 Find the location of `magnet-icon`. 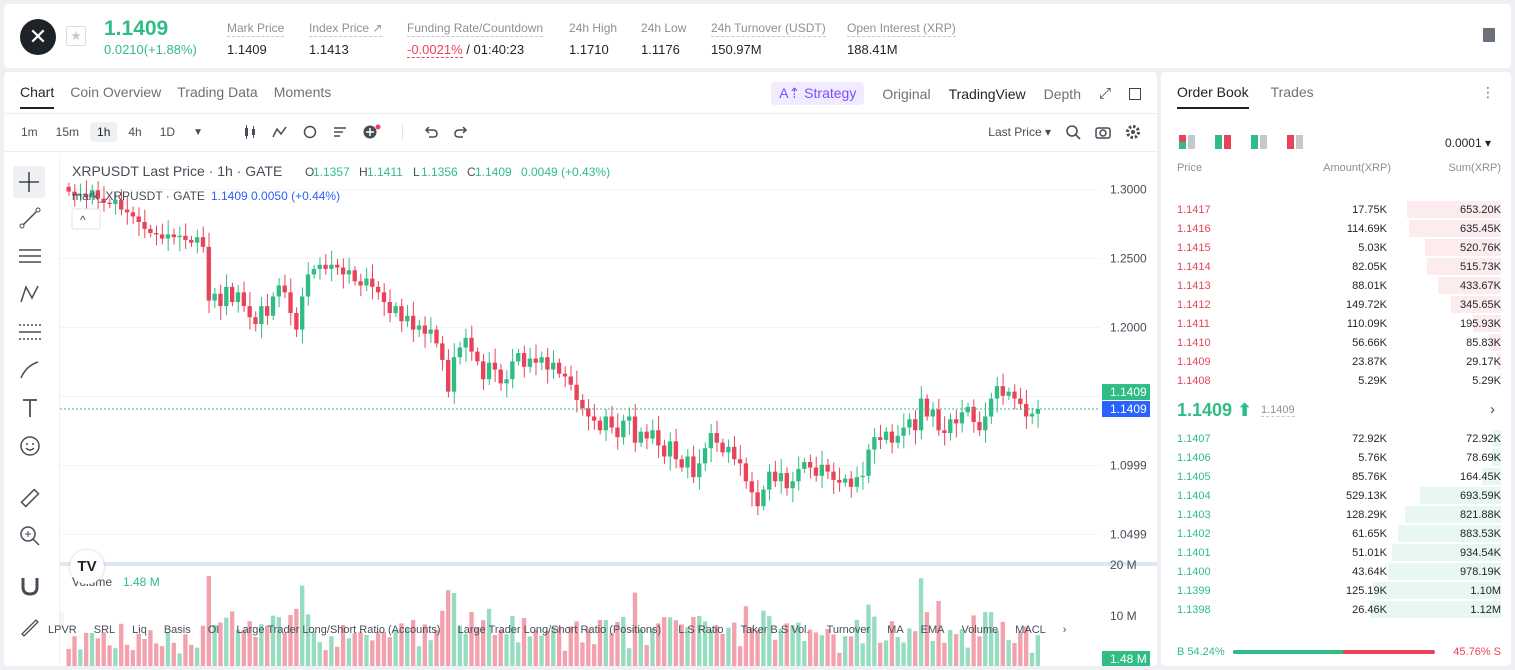

magnet-icon is located at coordinates (30, 586).